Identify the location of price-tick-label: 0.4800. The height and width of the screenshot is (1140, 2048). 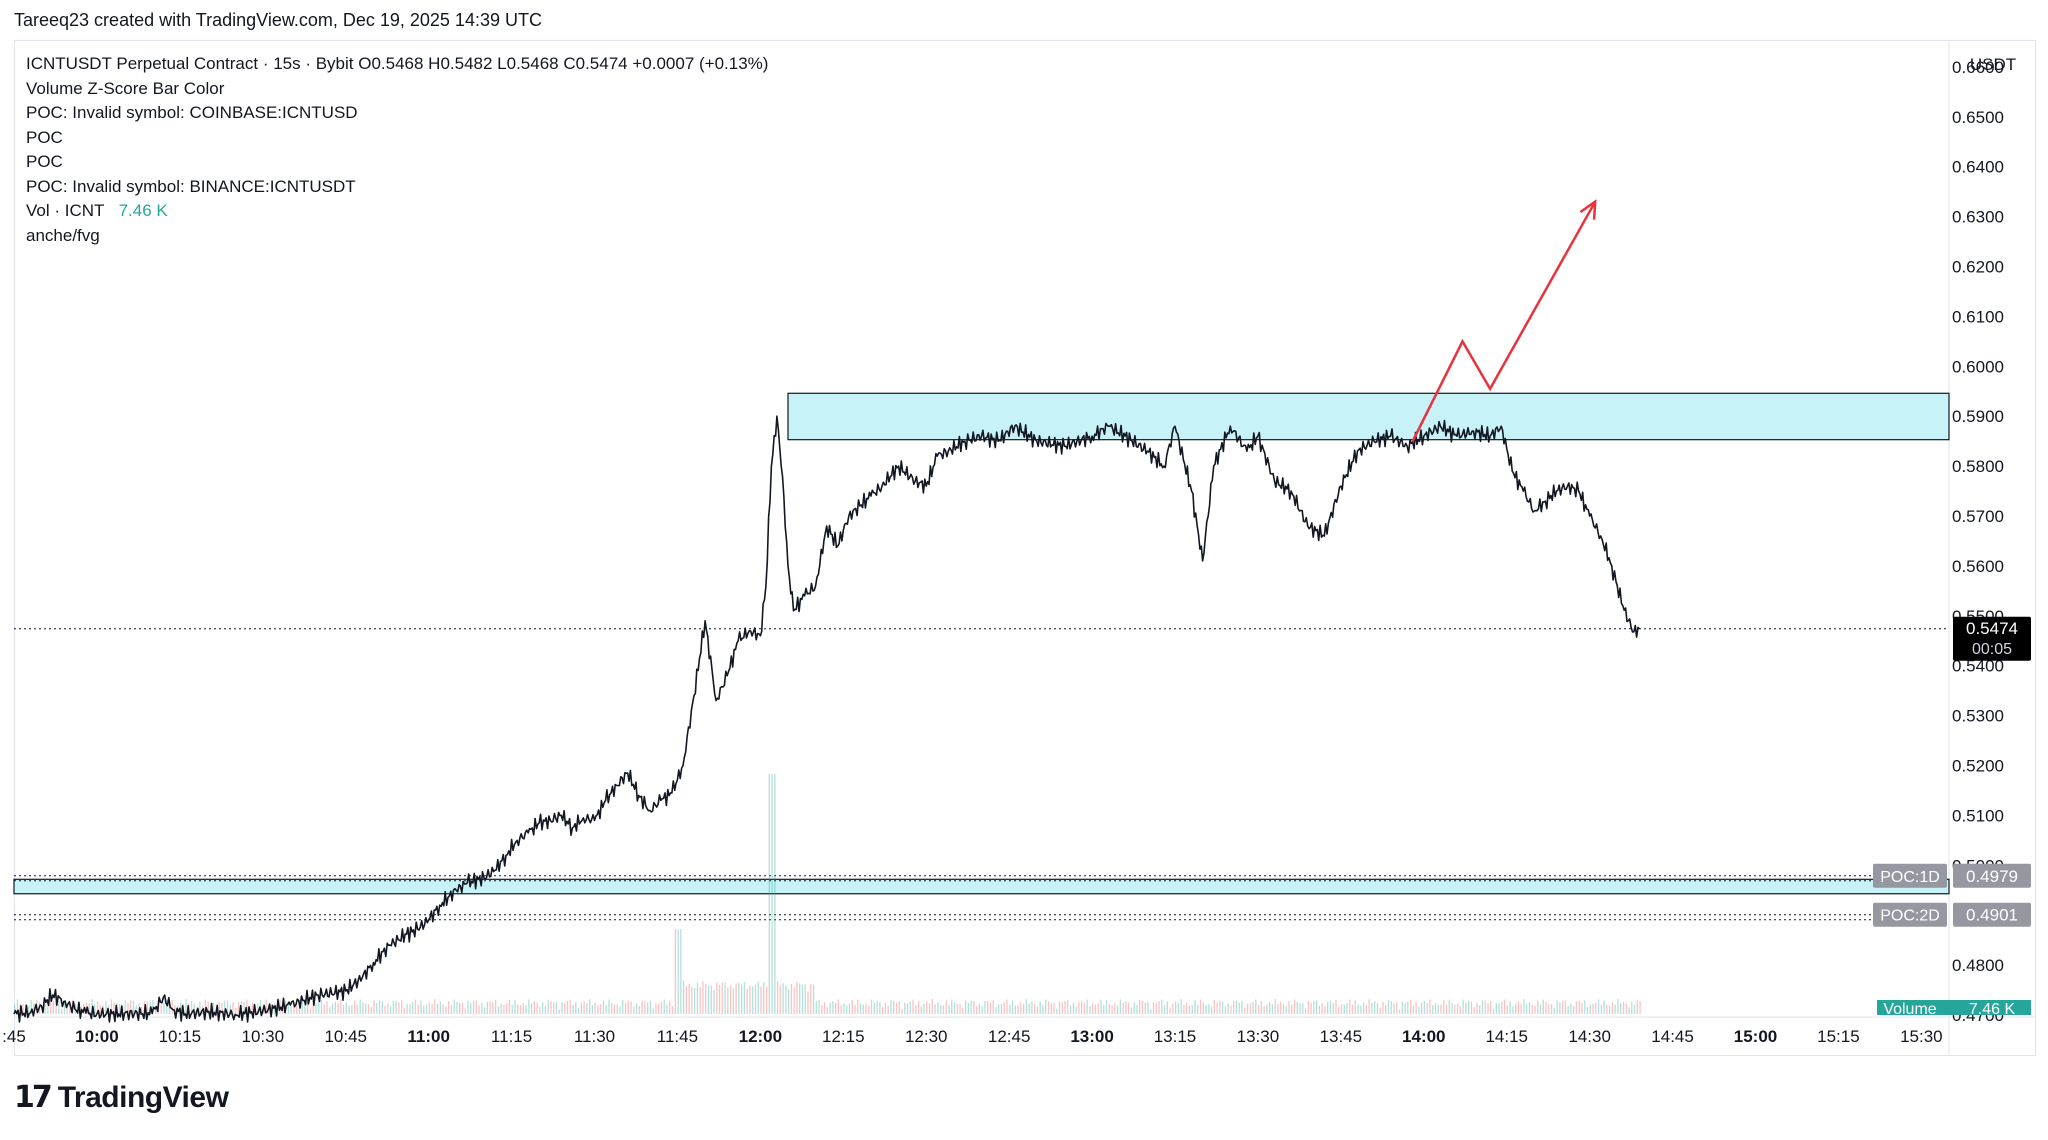
(1978, 965).